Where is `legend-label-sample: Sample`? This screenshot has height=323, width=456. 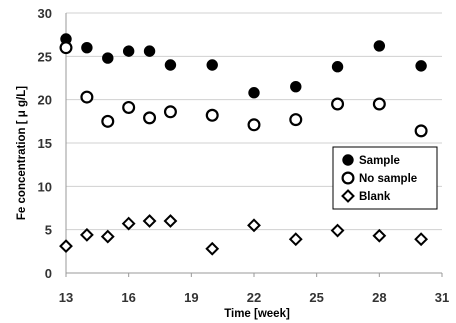 legend-label-sample: Sample is located at coordinates (379, 161).